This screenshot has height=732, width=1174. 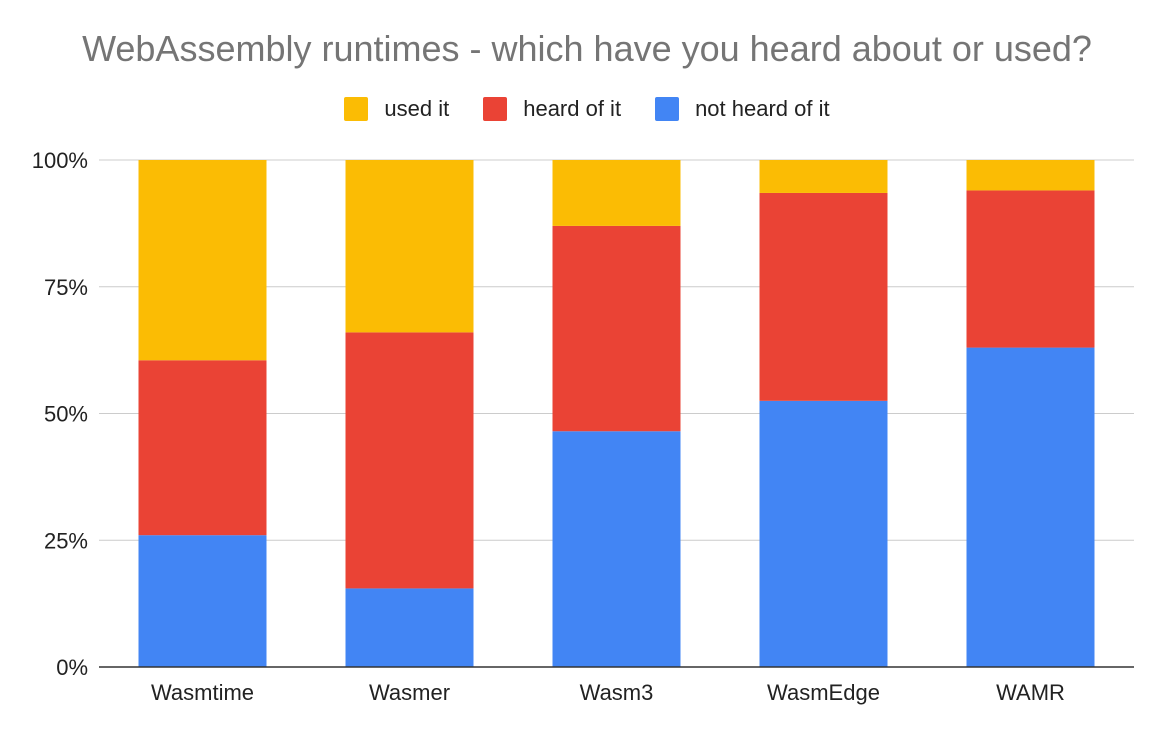 What do you see at coordinates (1030, 692) in the screenshot?
I see `x-tick-label: WAMR` at bounding box center [1030, 692].